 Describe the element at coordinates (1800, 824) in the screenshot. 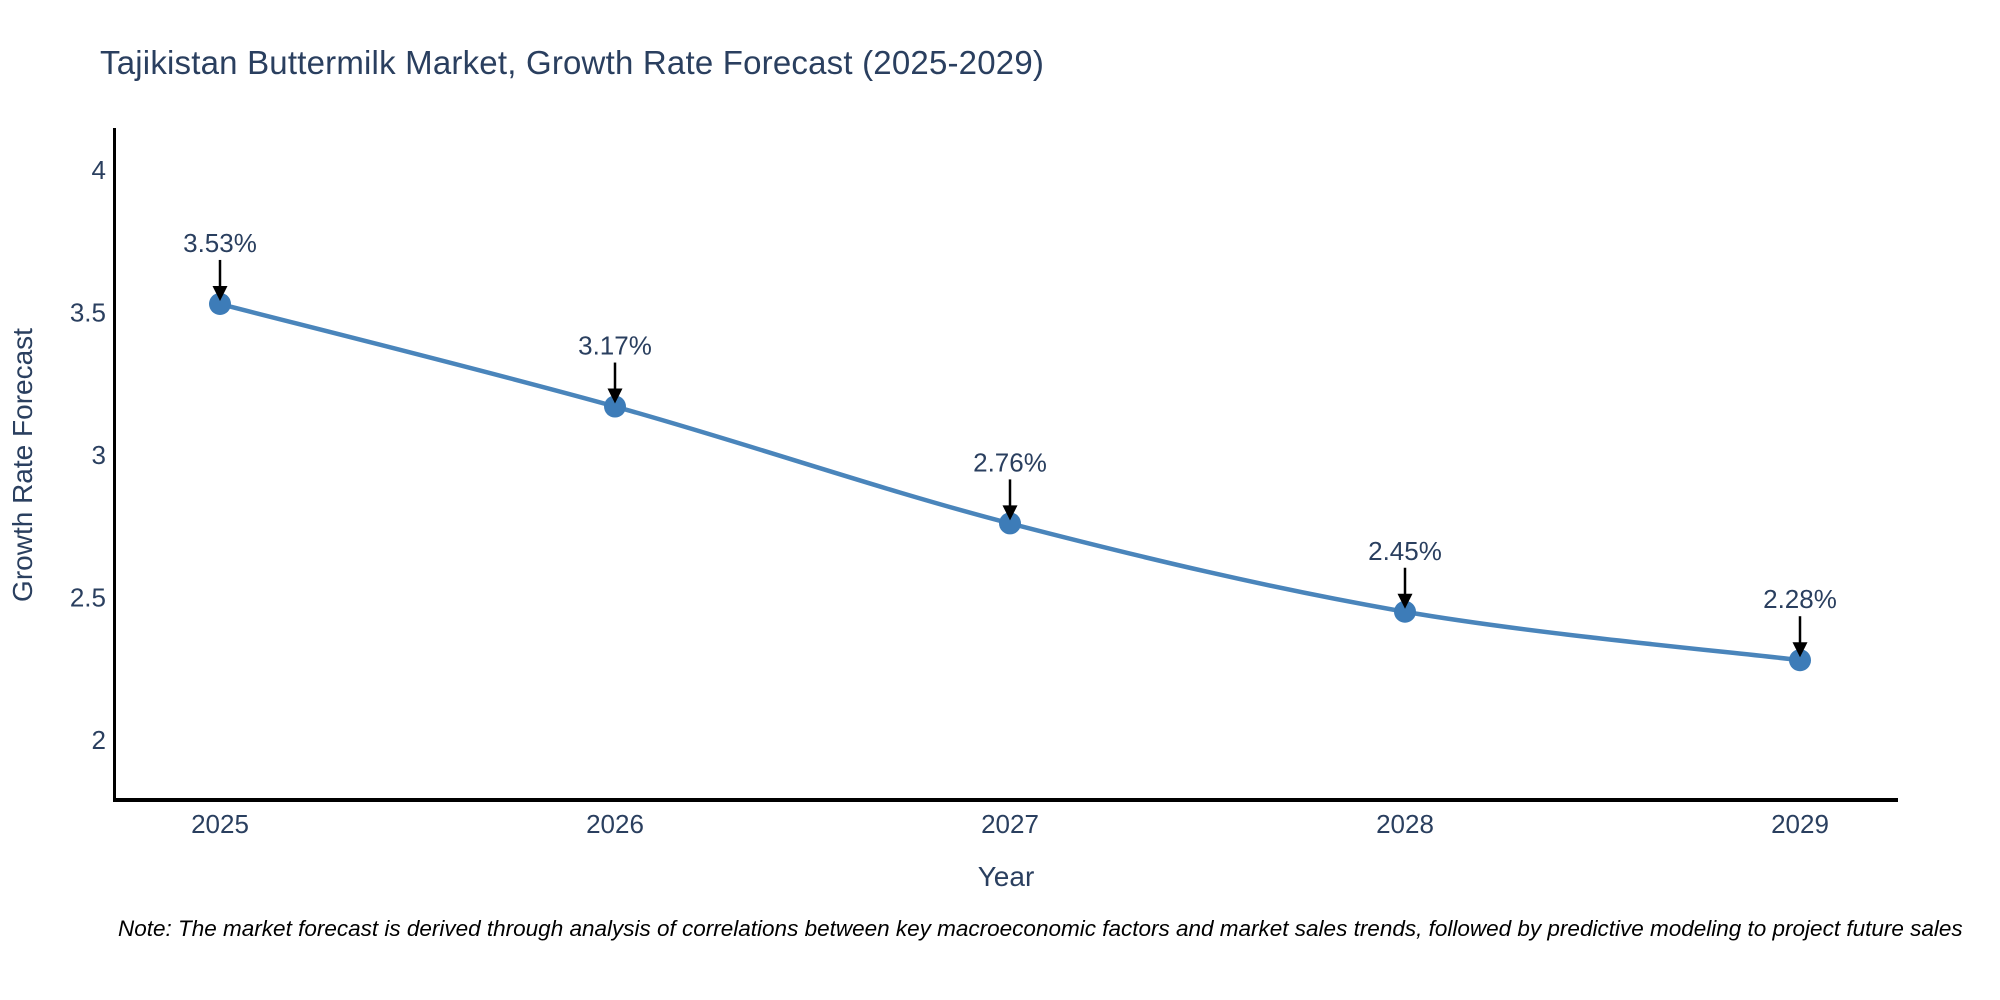

I see `x-tick-label: 2029` at that location.